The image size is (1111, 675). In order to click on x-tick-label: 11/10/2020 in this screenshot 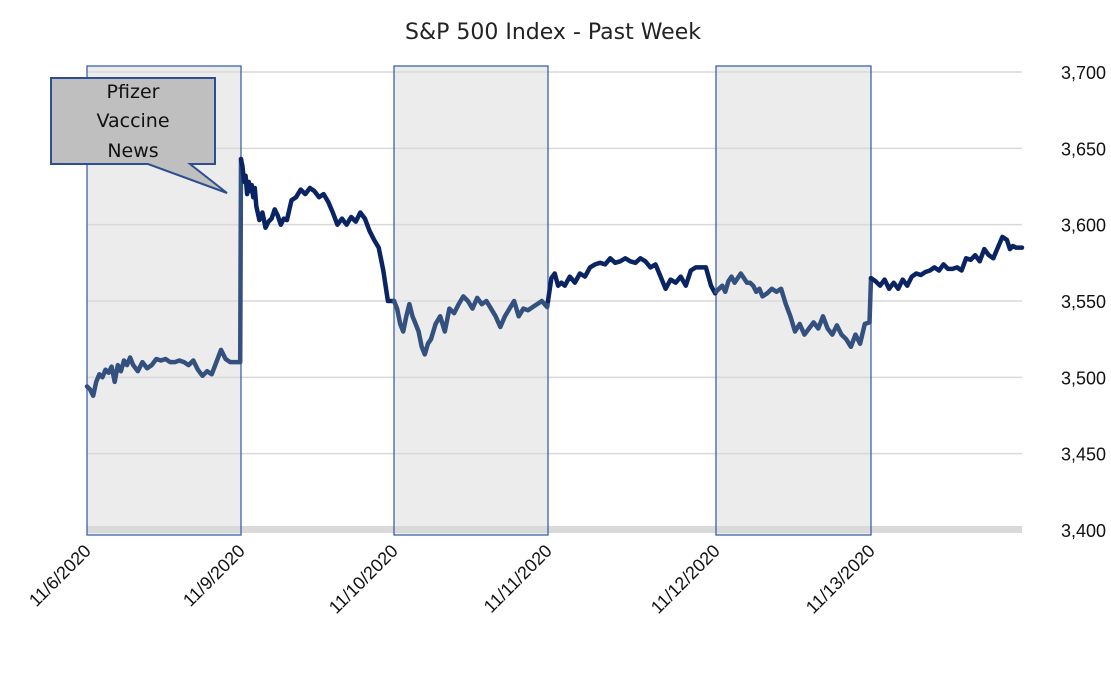, I will do `click(363, 579)`.